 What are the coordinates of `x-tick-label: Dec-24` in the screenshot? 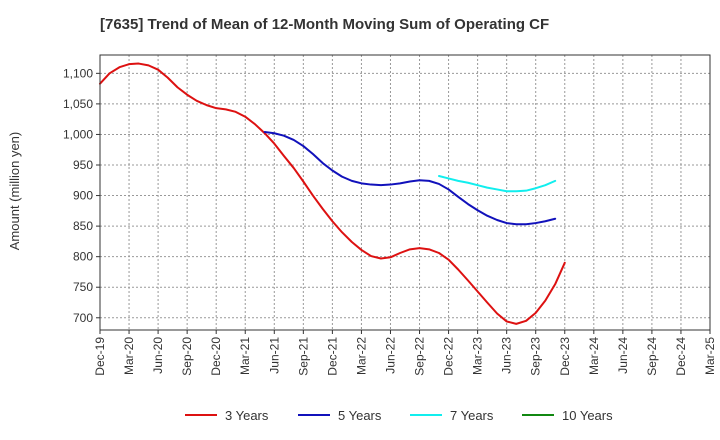 It's located at (681, 356).